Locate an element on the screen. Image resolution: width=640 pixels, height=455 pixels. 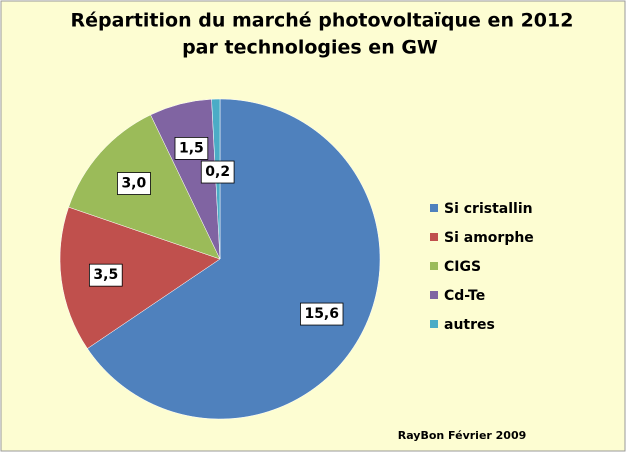
data-label: 15,6 is located at coordinates (321, 314).